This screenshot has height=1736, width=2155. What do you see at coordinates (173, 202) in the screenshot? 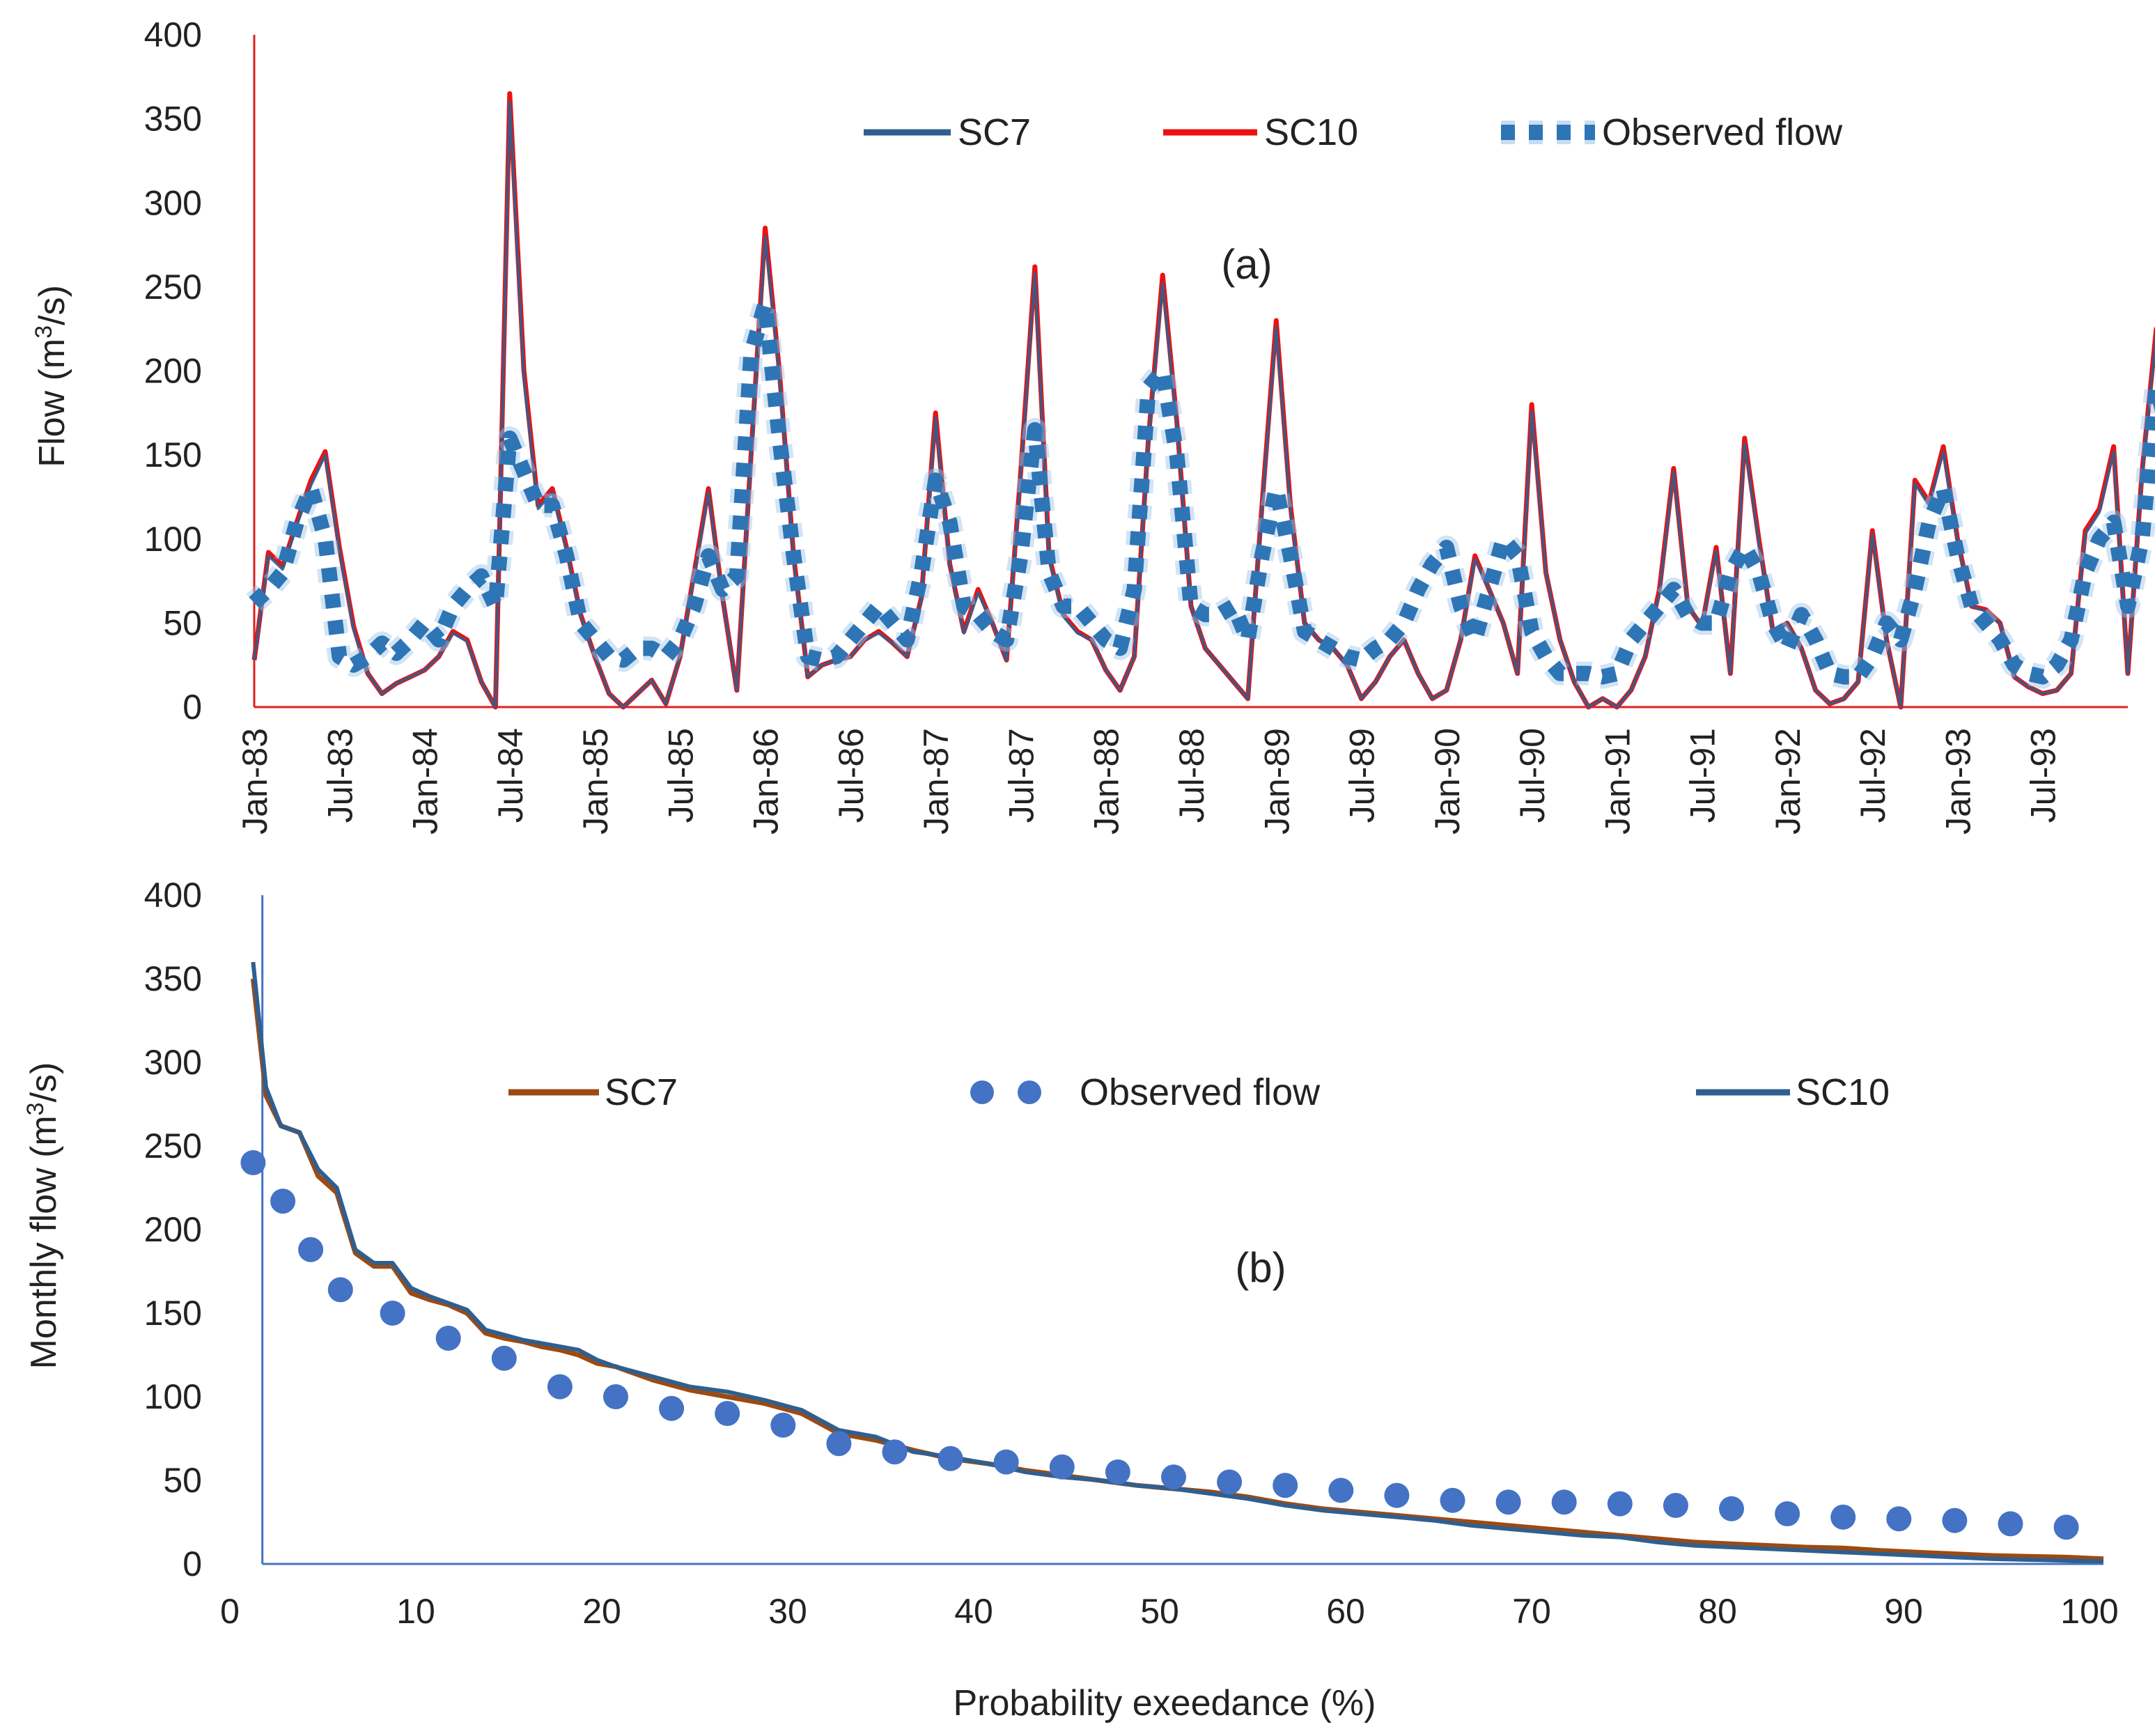
I see `panel-a-y-tick-300: 300` at bounding box center [173, 202].